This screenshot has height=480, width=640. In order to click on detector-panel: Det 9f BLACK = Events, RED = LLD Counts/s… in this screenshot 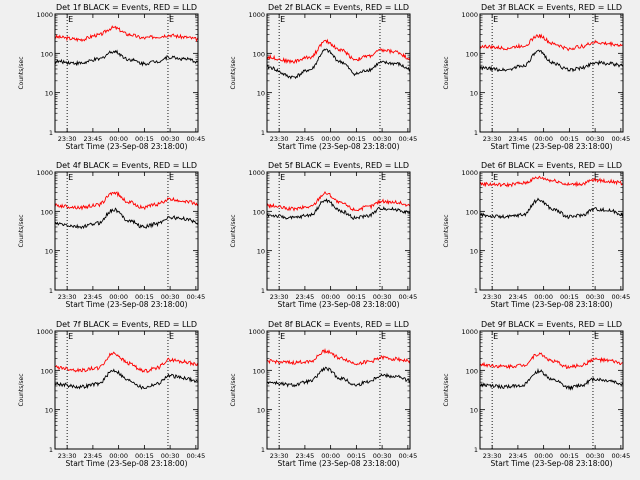, I will do `click(536, 394)`.